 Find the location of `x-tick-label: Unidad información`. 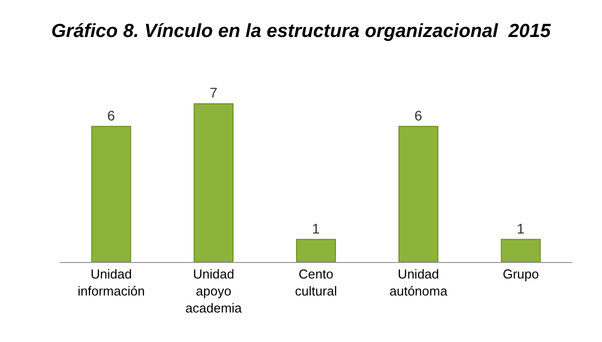

x-tick-label: Unidad información is located at coordinates (111, 282).